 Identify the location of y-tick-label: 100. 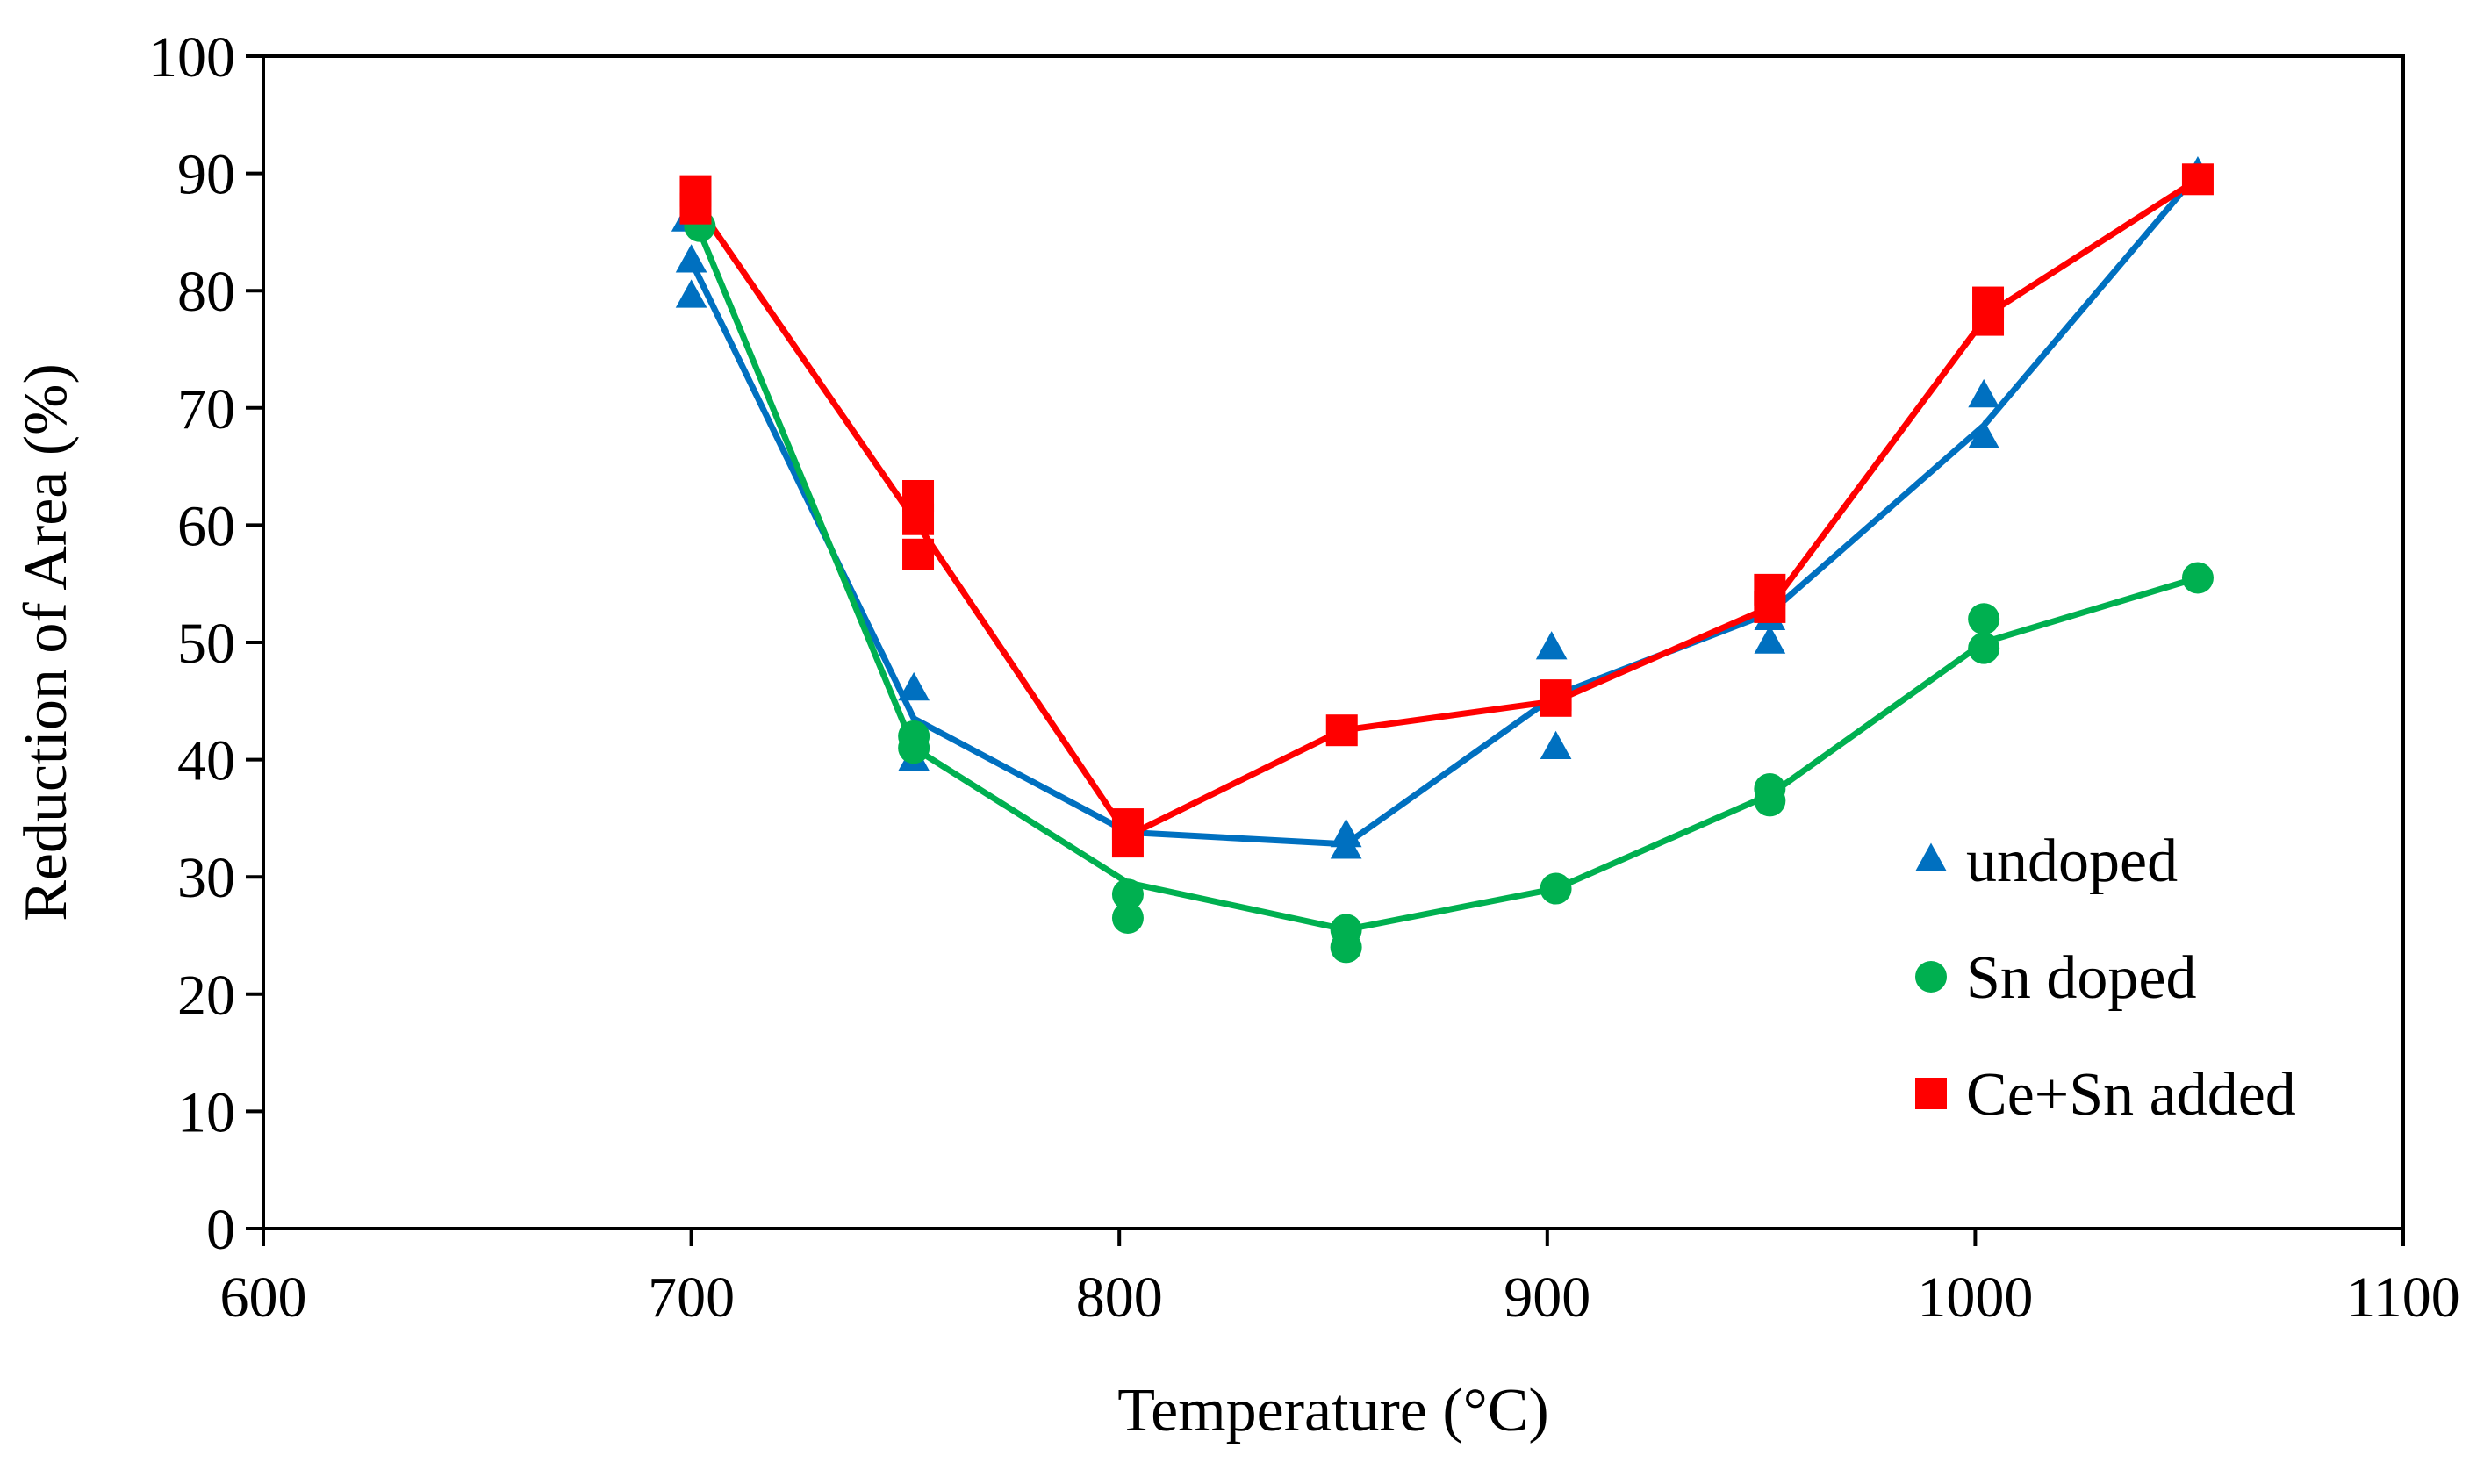
(191, 57).